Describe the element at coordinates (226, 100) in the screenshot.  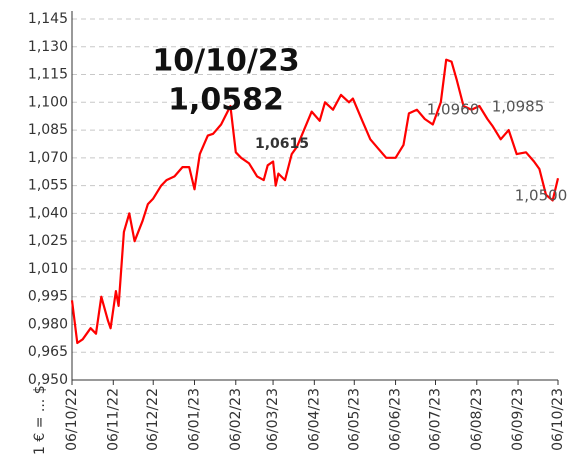
I see `annotation: 1,0582` at that location.